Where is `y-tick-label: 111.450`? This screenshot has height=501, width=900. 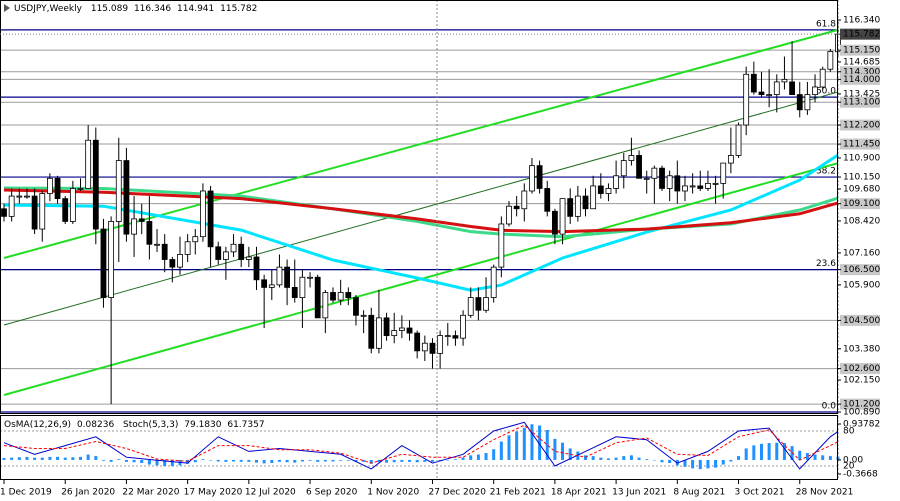 y-tick-label: 111.450 is located at coordinates (861, 145).